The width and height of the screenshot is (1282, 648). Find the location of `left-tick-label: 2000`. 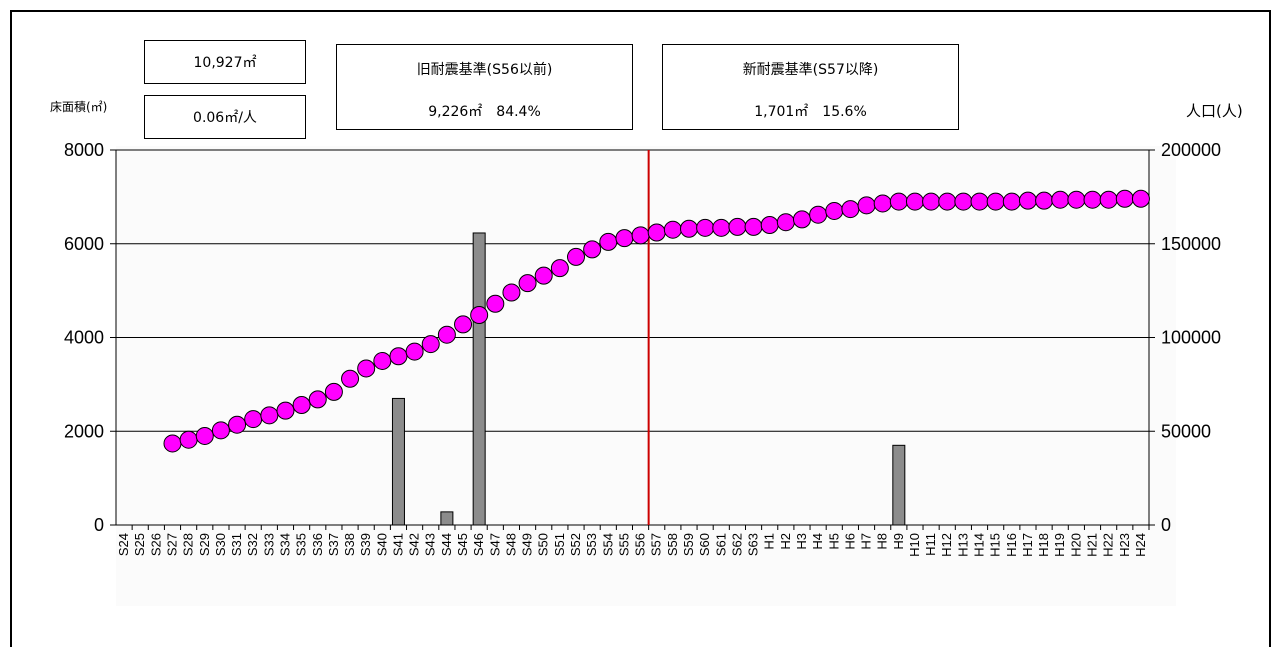

left-tick-label: 2000 is located at coordinates (84, 431).